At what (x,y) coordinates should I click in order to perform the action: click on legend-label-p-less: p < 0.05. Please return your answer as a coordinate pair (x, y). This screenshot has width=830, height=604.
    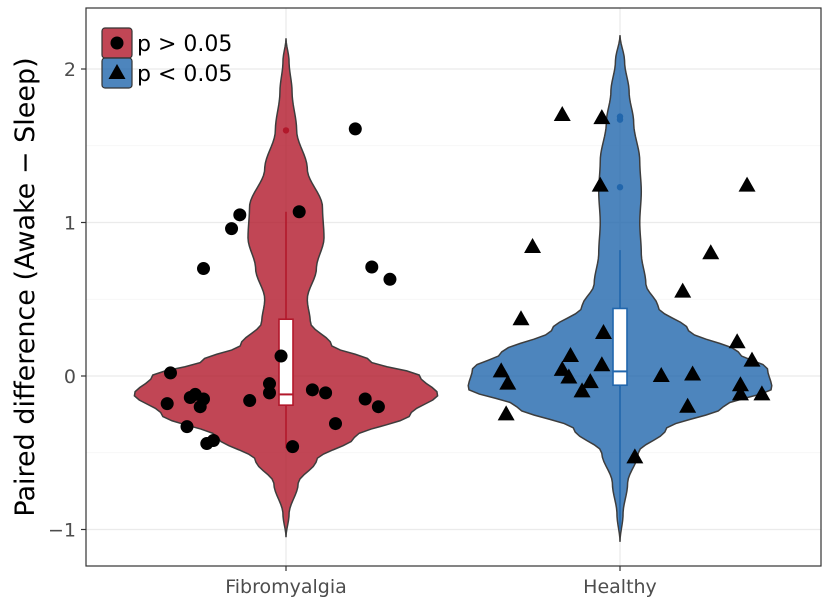
    Looking at the image, I should click on (184, 74).